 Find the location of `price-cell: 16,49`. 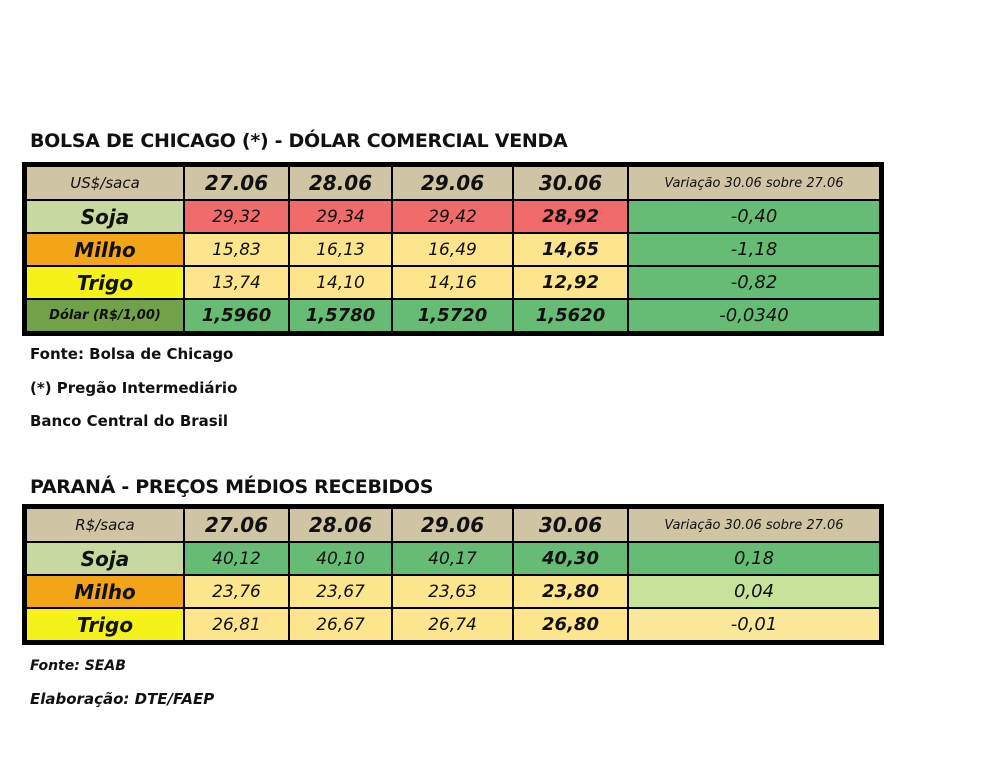

price-cell: 16,49 is located at coordinates (452, 249).